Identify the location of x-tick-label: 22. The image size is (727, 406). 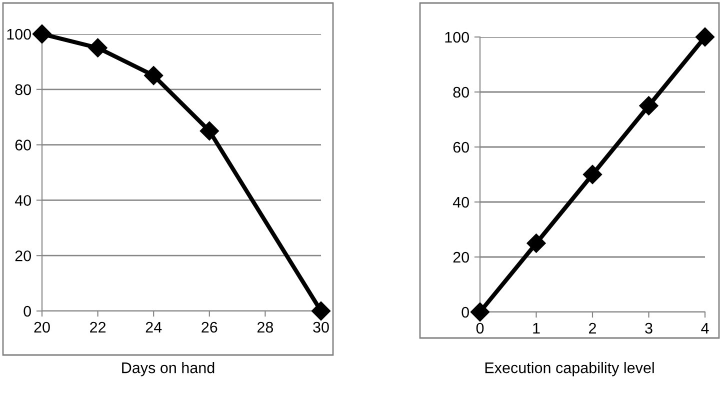
(98, 327).